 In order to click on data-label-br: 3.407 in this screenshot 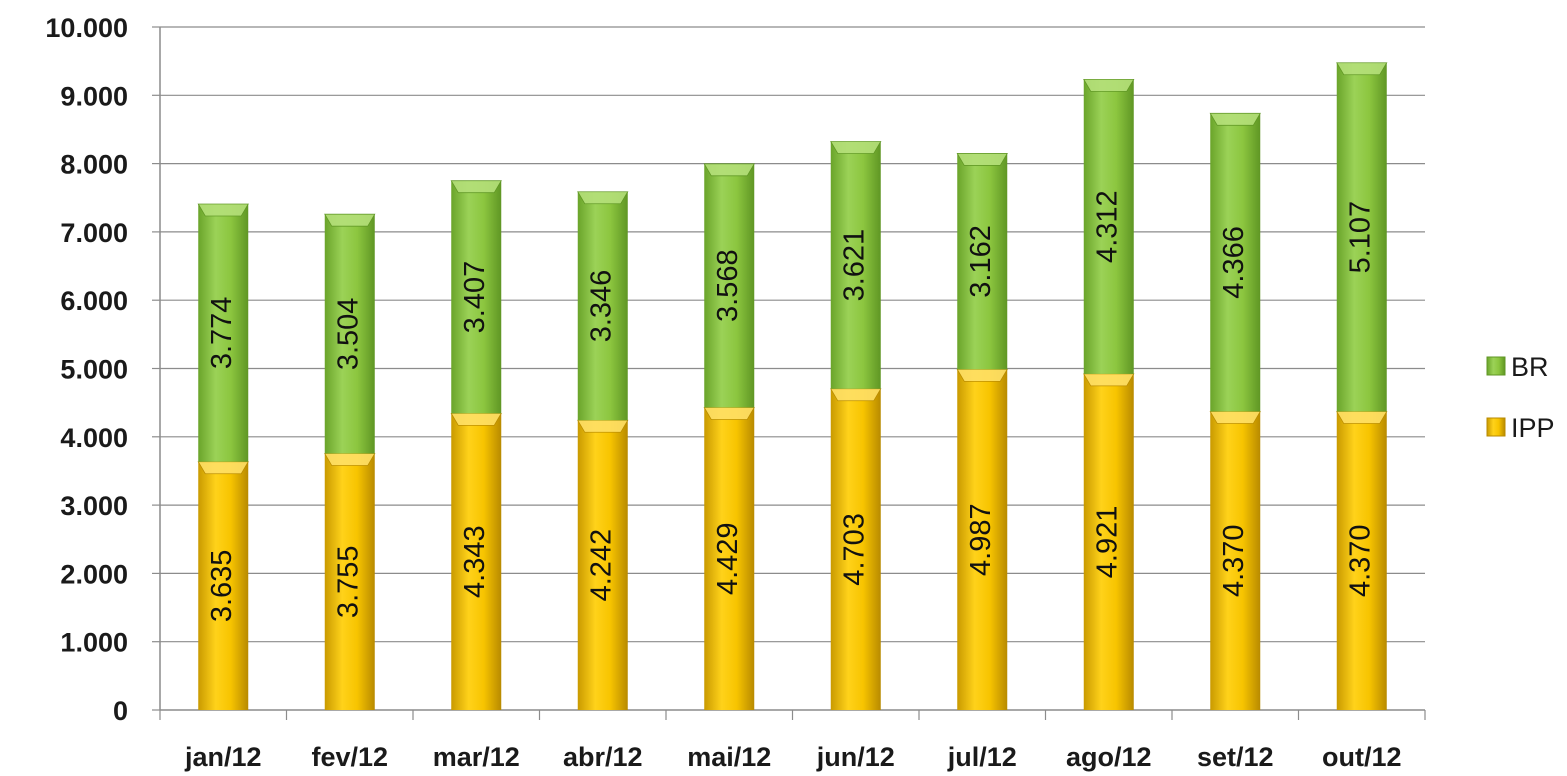, I will do `click(475, 297)`.